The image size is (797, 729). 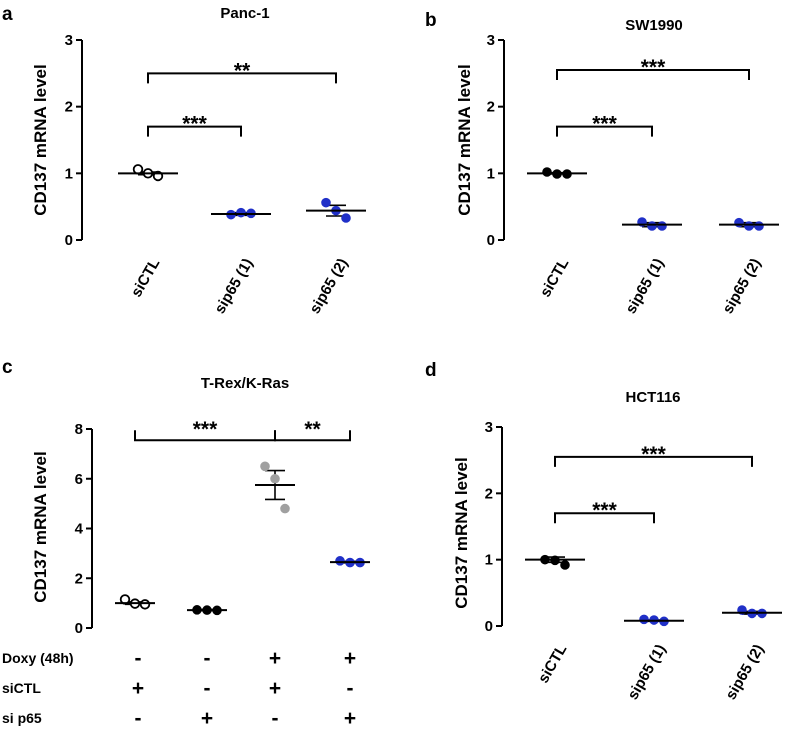 What do you see at coordinates (7, 14) in the screenshot?
I see `panel-a-letter: a` at bounding box center [7, 14].